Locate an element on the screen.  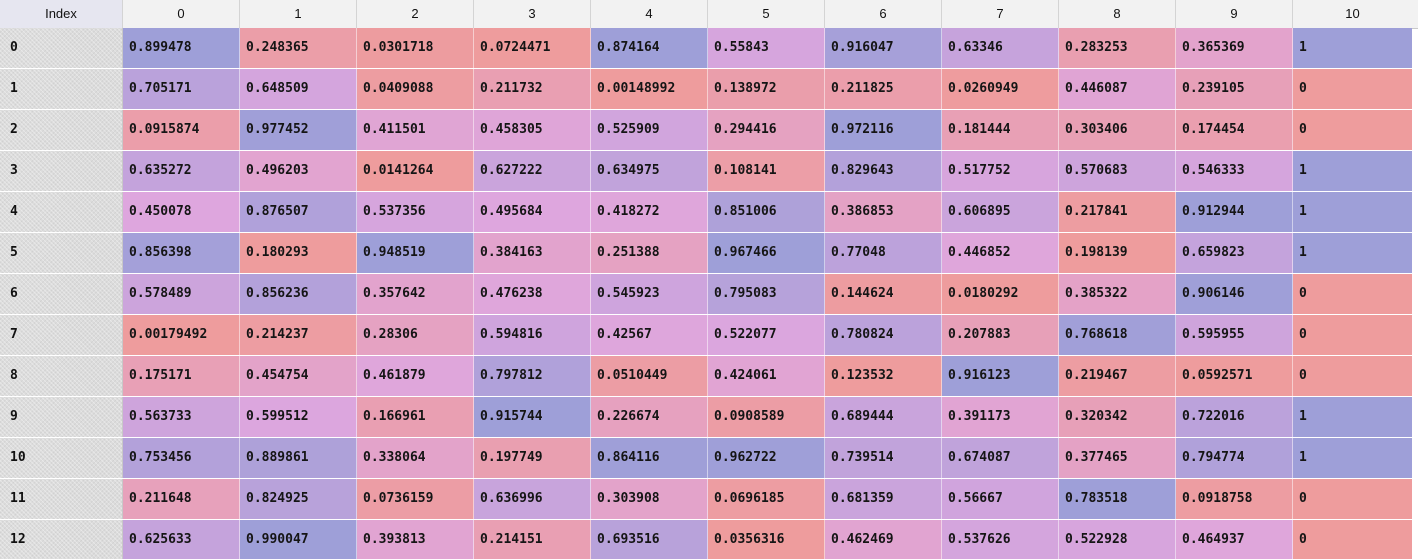
table-cell: 0.794774 is located at coordinates (1234, 458).